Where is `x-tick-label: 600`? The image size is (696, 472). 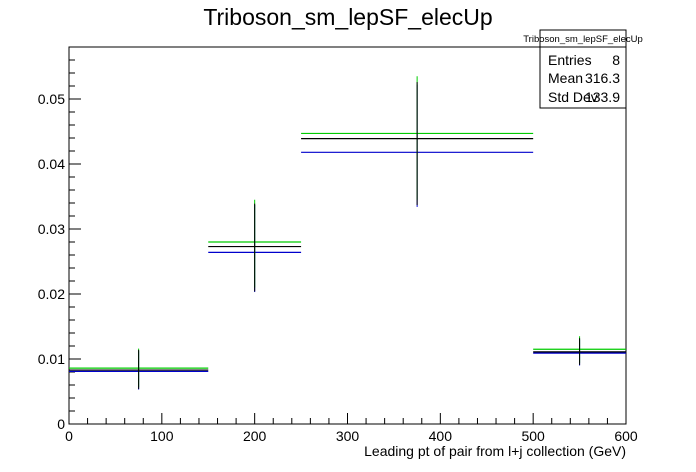
x-tick-label: 600 is located at coordinates (626, 436).